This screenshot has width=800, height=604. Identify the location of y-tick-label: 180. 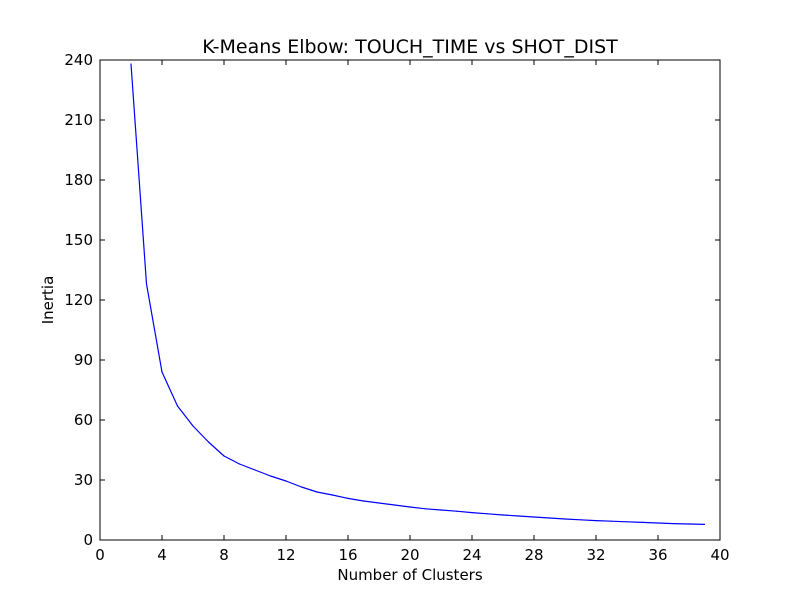
(78, 180).